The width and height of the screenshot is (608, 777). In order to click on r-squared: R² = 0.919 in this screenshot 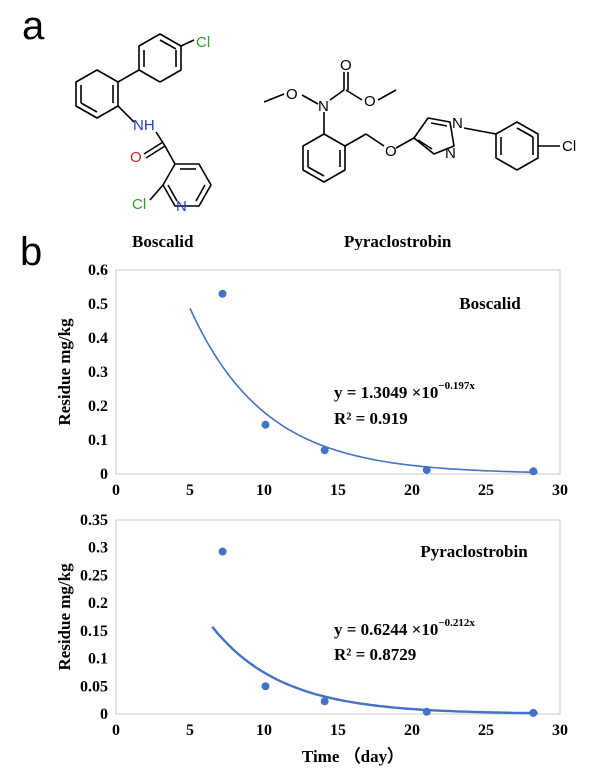, I will do `click(371, 418)`.